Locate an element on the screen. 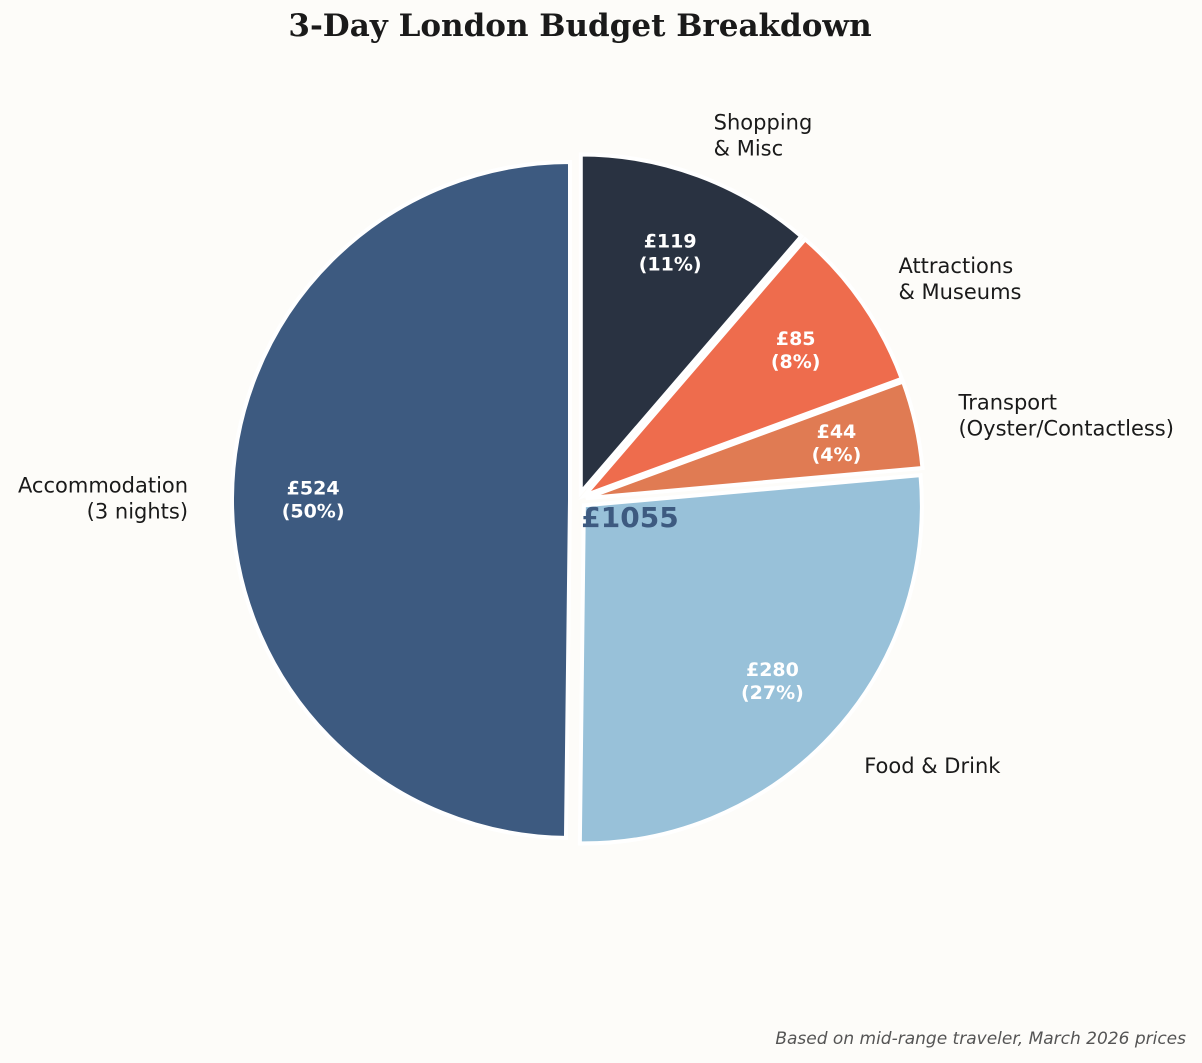 This screenshot has height=1063, width=1202. pct-label-attractions: (8%) is located at coordinates (796, 362).